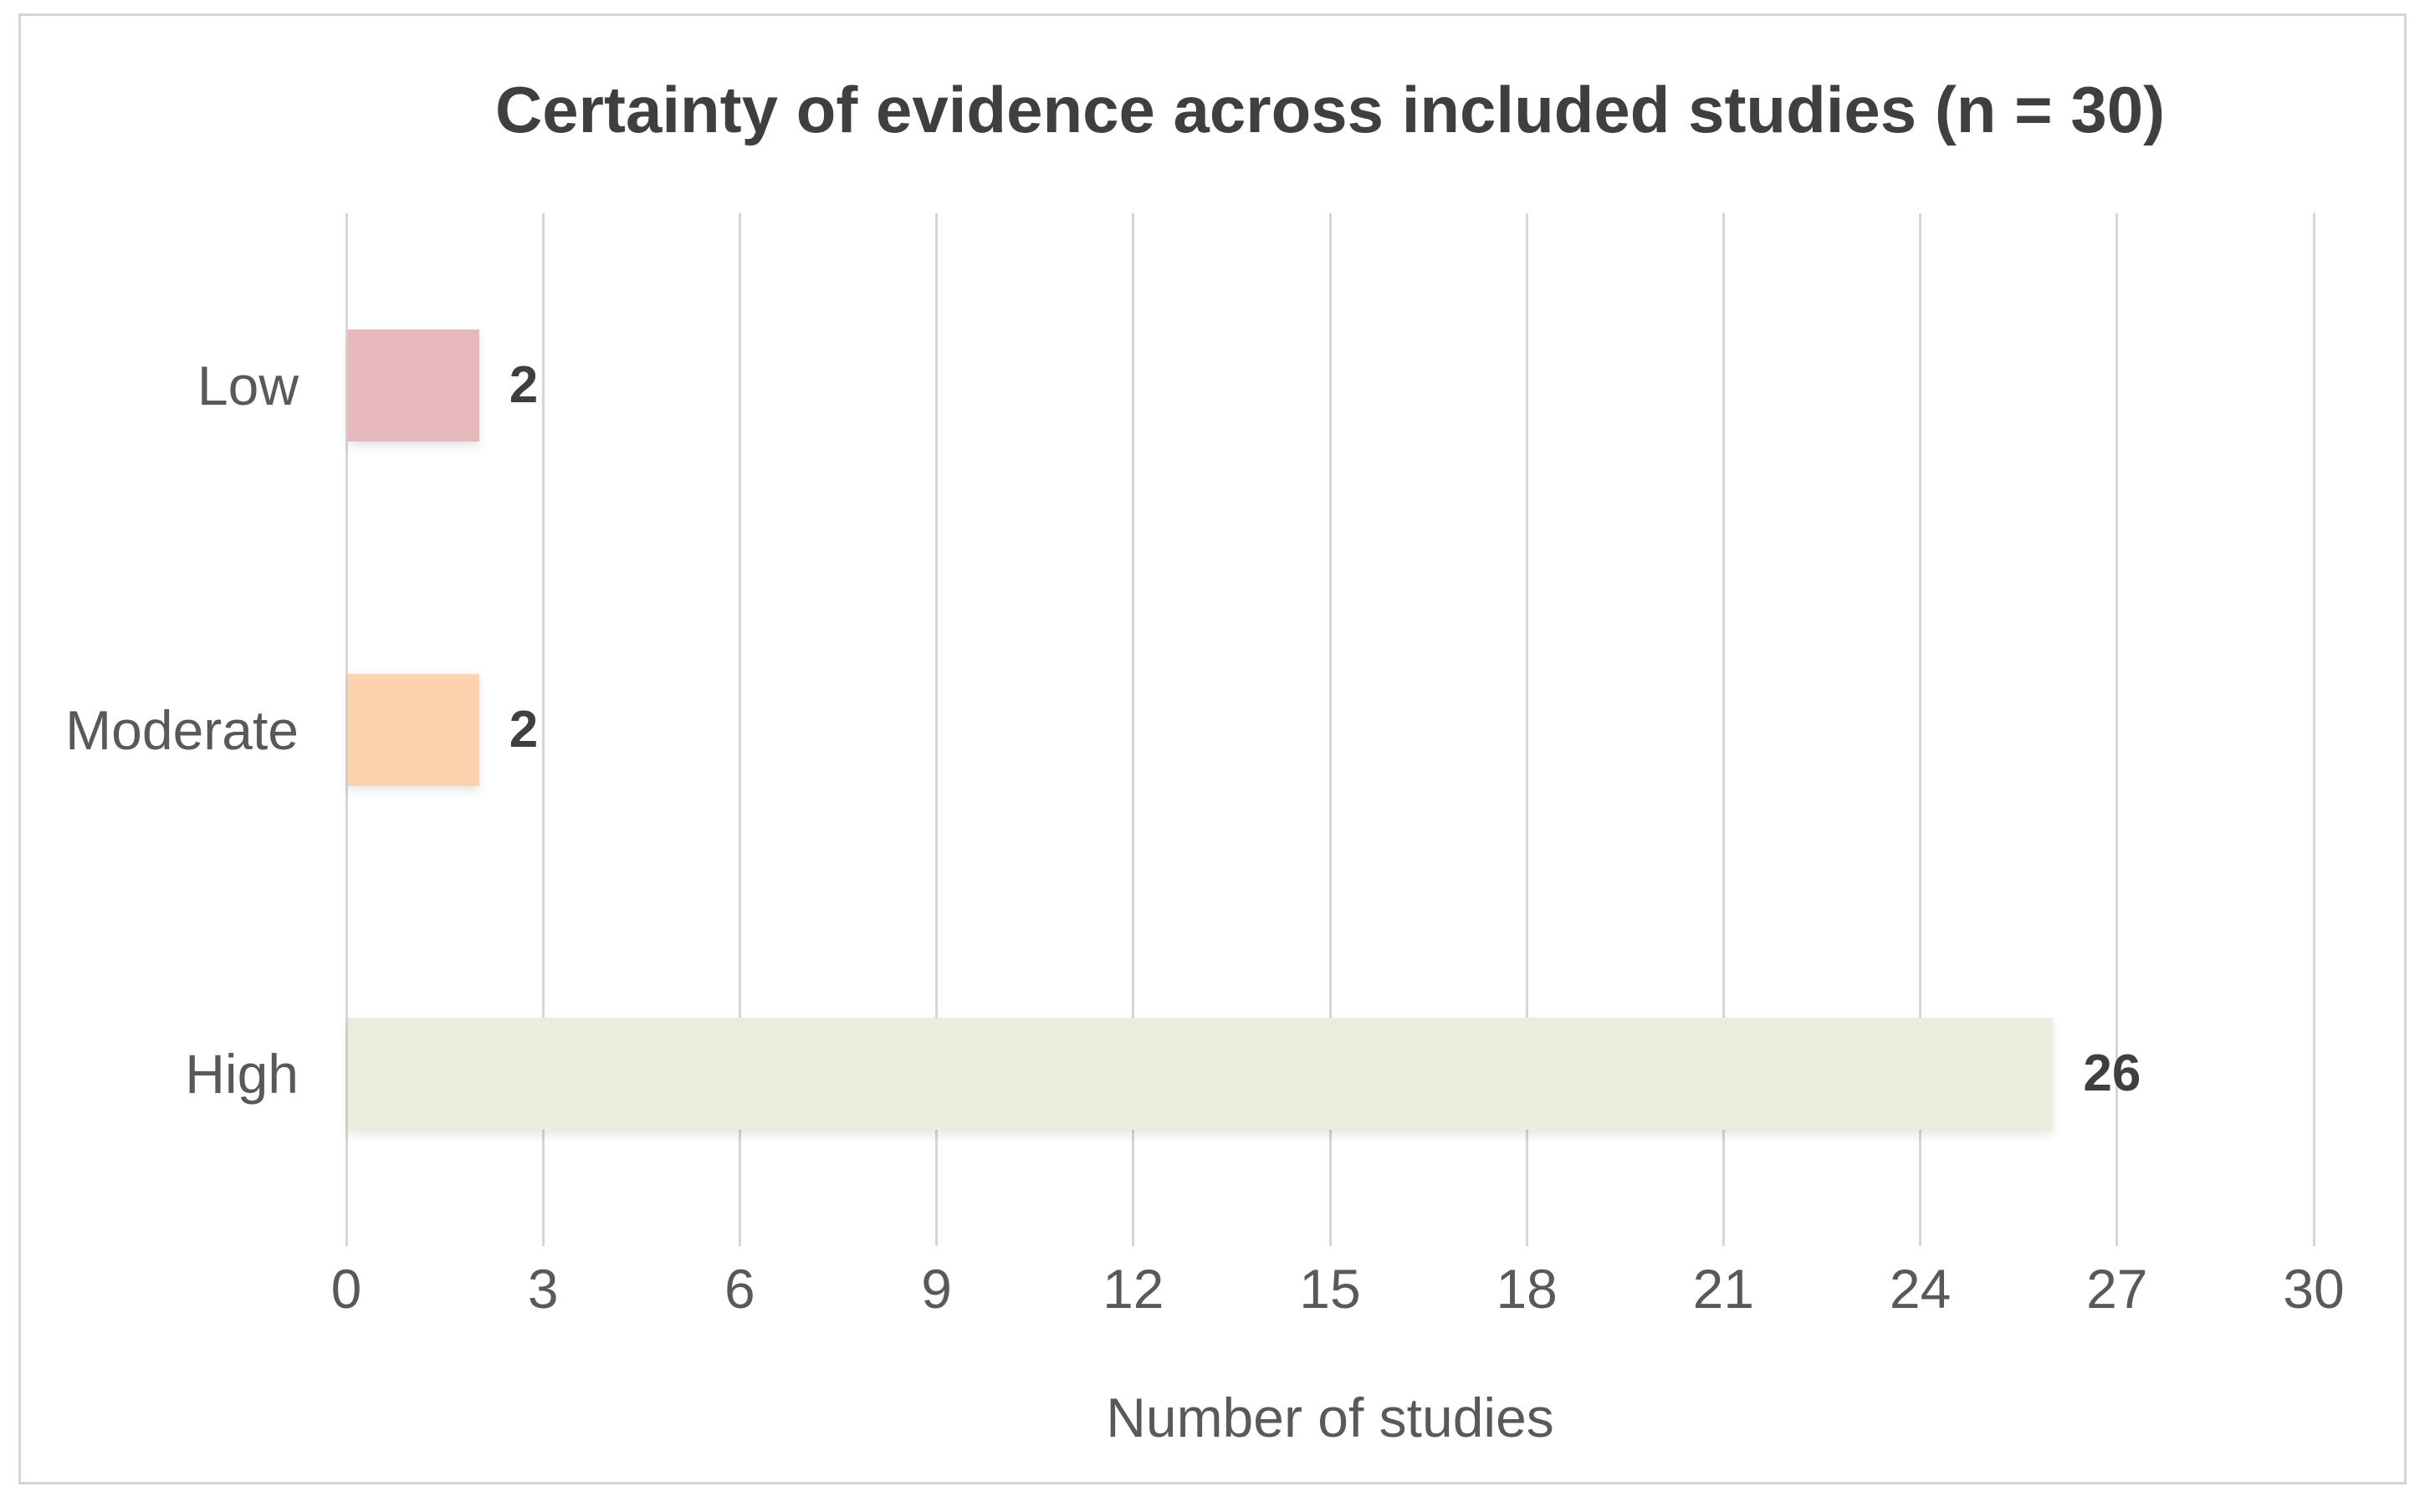  What do you see at coordinates (524, 729) in the screenshot?
I see `value-label-moderate: 2` at bounding box center [524, 729].